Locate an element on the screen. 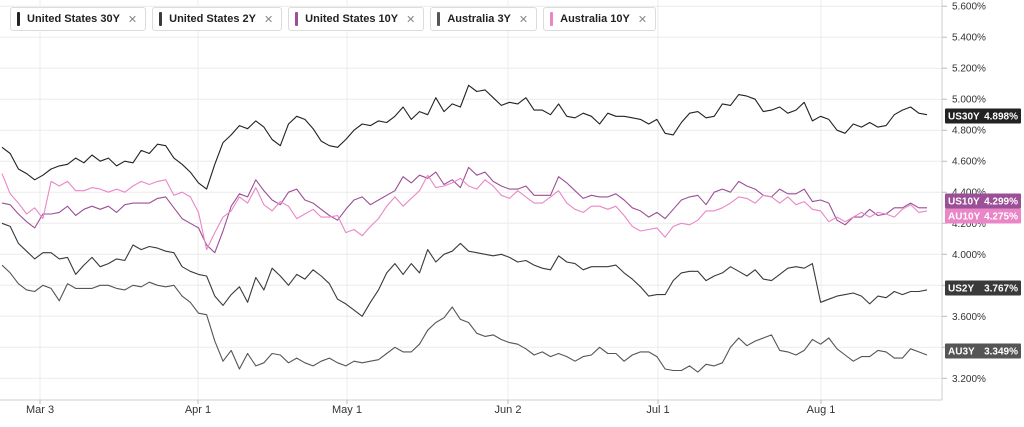 This screenshot has width=1024, height=427. y-tick-label: 4.600% is located at coordinates (969, 162).